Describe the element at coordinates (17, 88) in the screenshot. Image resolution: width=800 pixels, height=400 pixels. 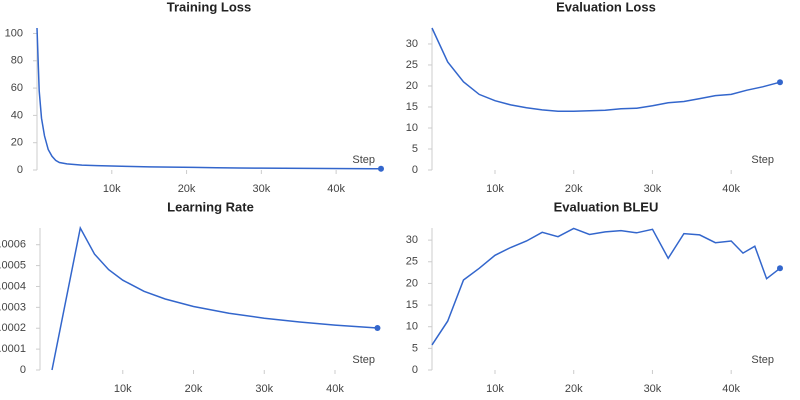
I see `y-tick-label: 60` at that location.